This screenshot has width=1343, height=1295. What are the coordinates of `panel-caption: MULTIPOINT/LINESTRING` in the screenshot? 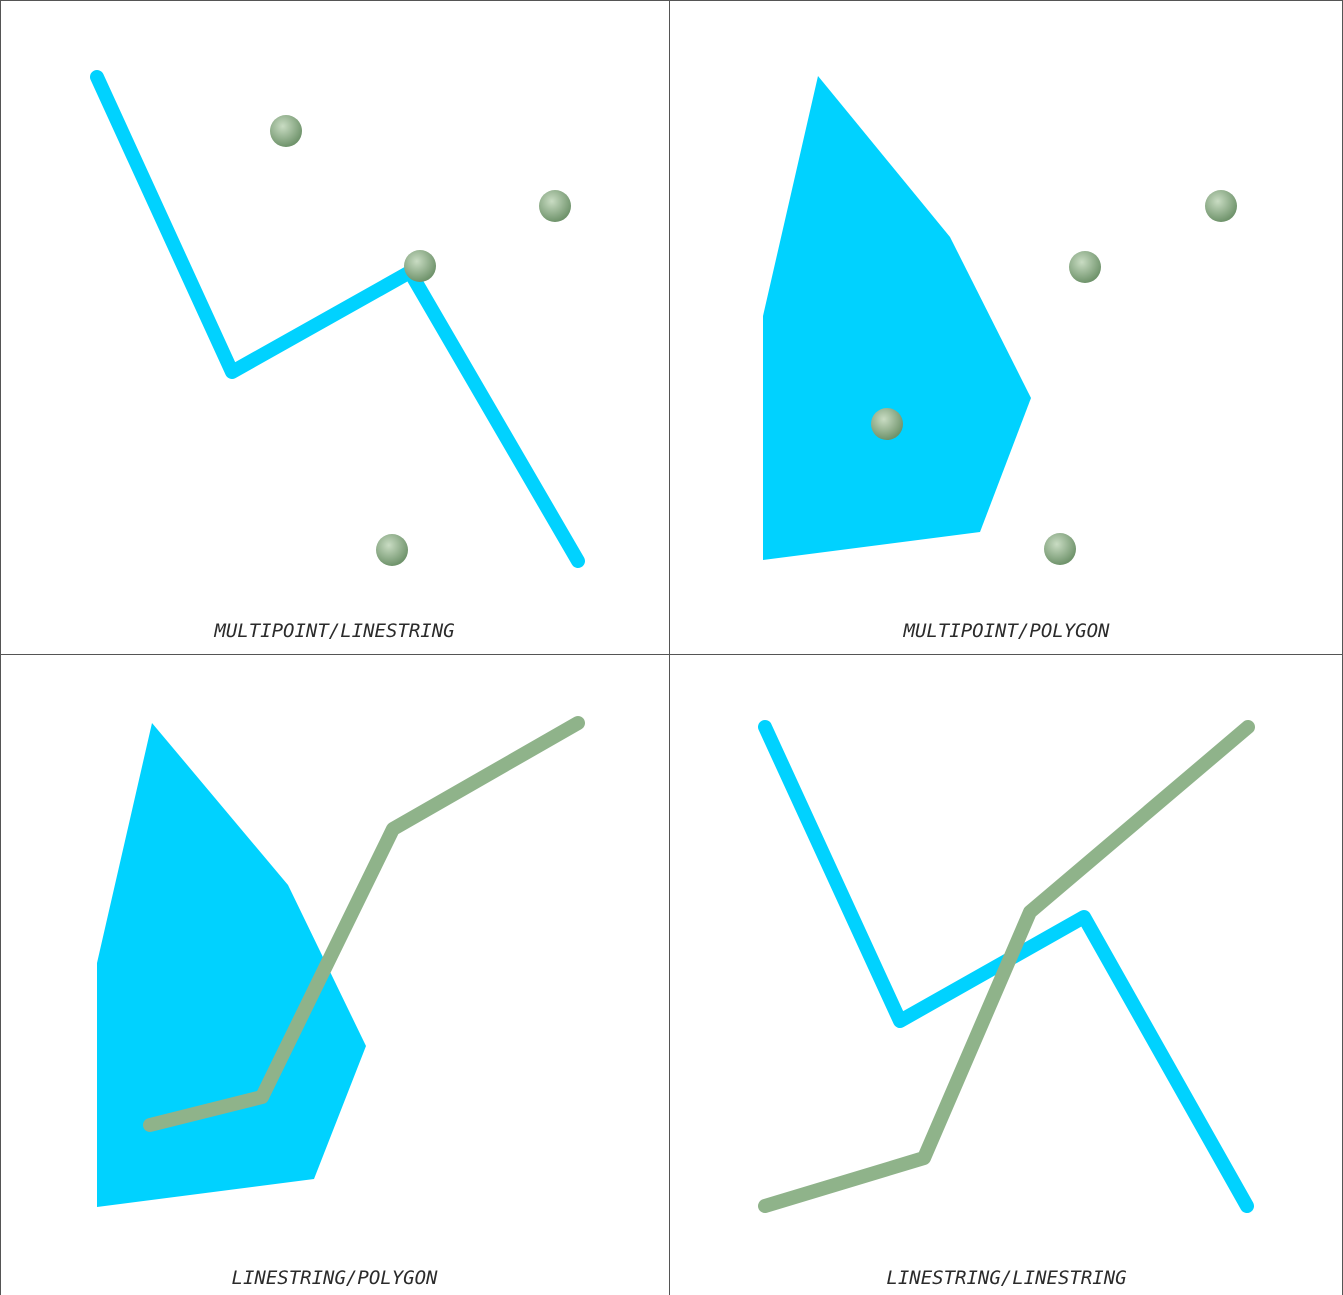 It's located at (334, 631).